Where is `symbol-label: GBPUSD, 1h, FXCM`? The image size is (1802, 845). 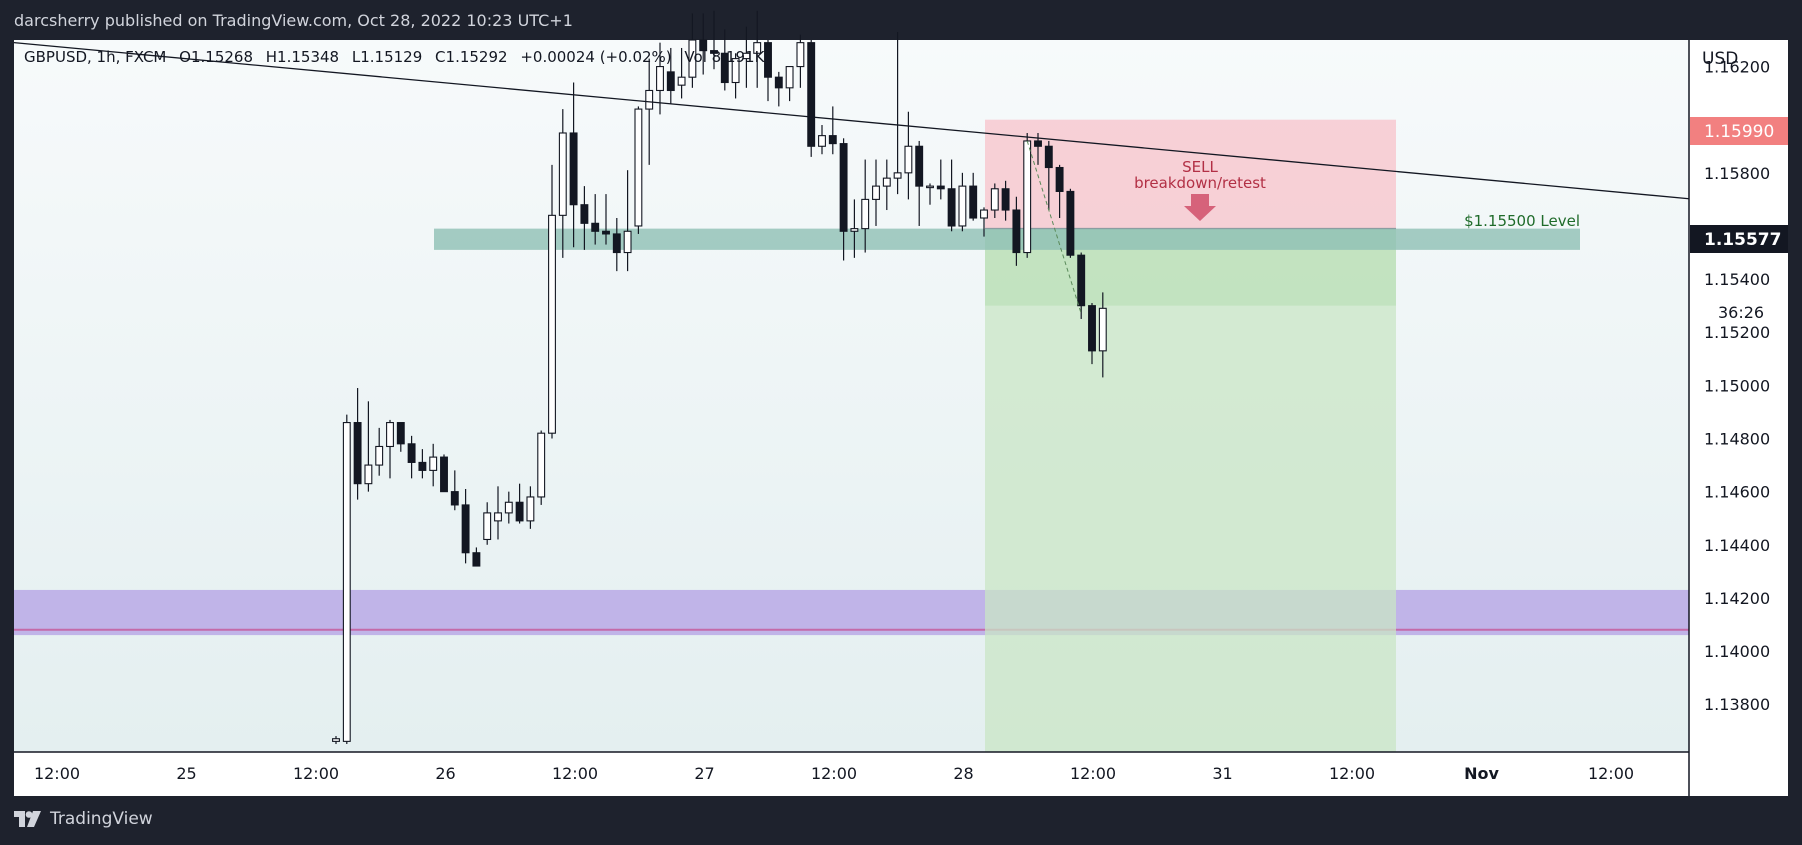
symbol-label: GBPUSD, 1h, FXCM is located at coordinates (95, 57).